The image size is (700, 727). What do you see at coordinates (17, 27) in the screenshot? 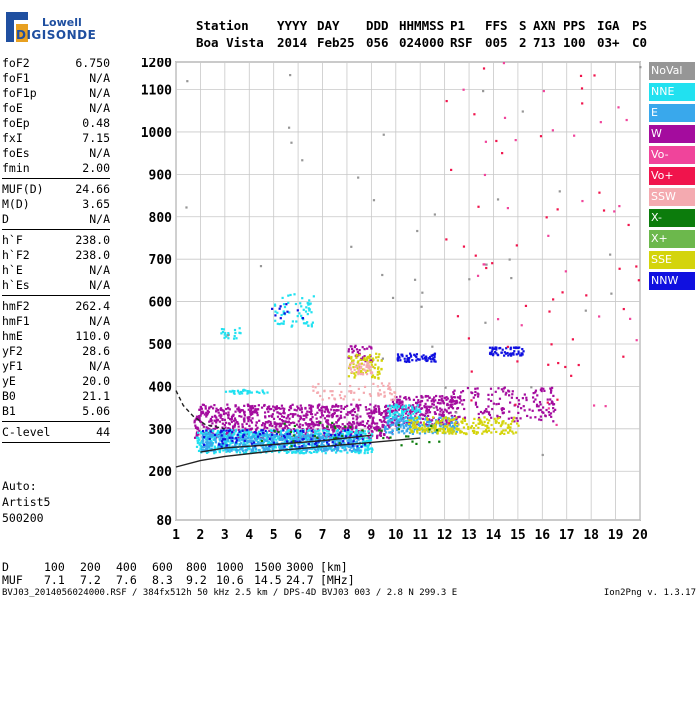
I see `logo-mark-icon` at bounding box center [17, 27].